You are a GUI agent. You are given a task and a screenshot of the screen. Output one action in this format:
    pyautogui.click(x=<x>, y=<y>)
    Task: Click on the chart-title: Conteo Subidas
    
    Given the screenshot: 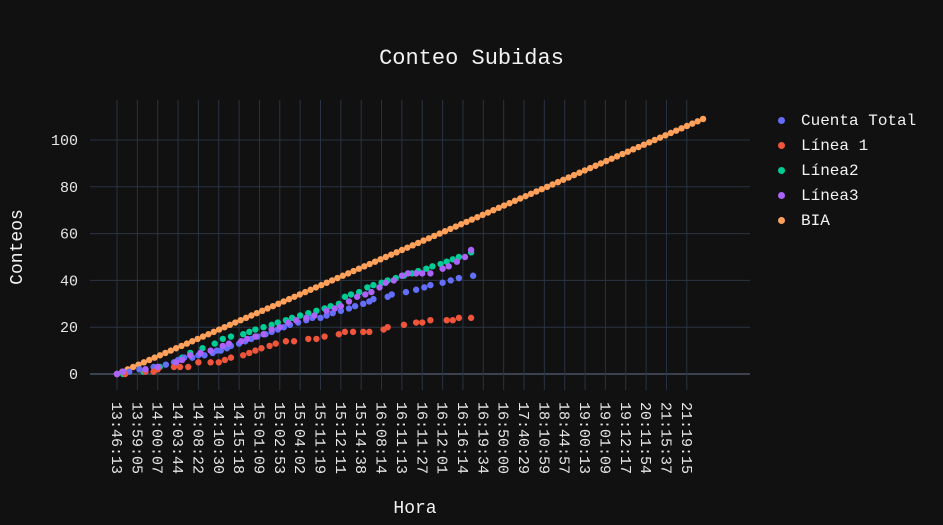 What is the action you would take?
    pyautogui.click(x=471, y=58)
    